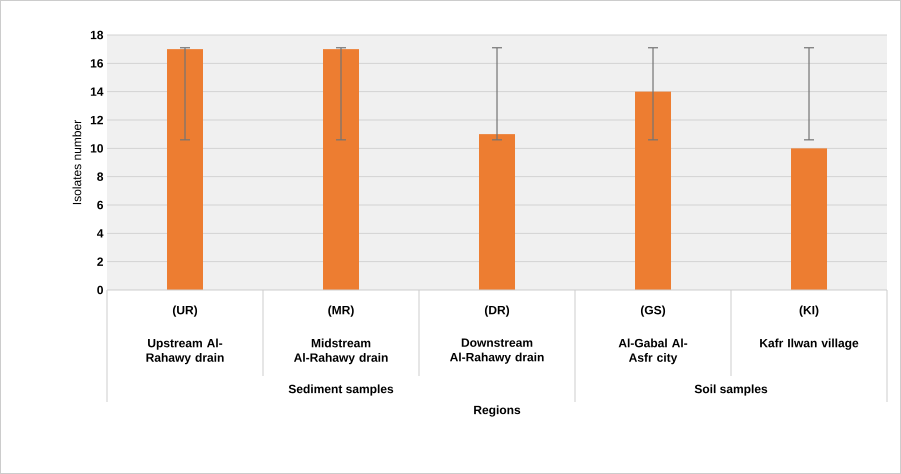 The height and width of the screenshot is (474, 901). What do you see at coordinates (97, 92) in the screenshot?
I see `y-tick-label: 14` at bounding box center [97, 92].